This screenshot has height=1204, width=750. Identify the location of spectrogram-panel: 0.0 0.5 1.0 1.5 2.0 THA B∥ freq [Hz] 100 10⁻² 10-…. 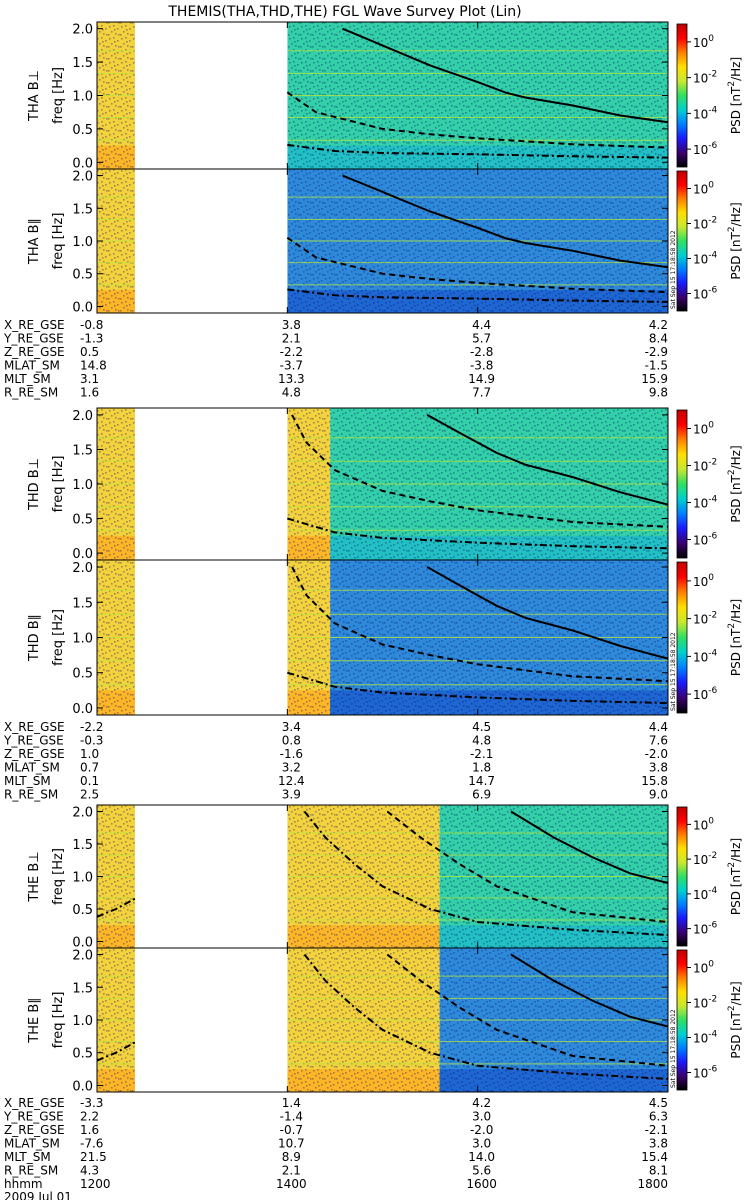
(385, 241).